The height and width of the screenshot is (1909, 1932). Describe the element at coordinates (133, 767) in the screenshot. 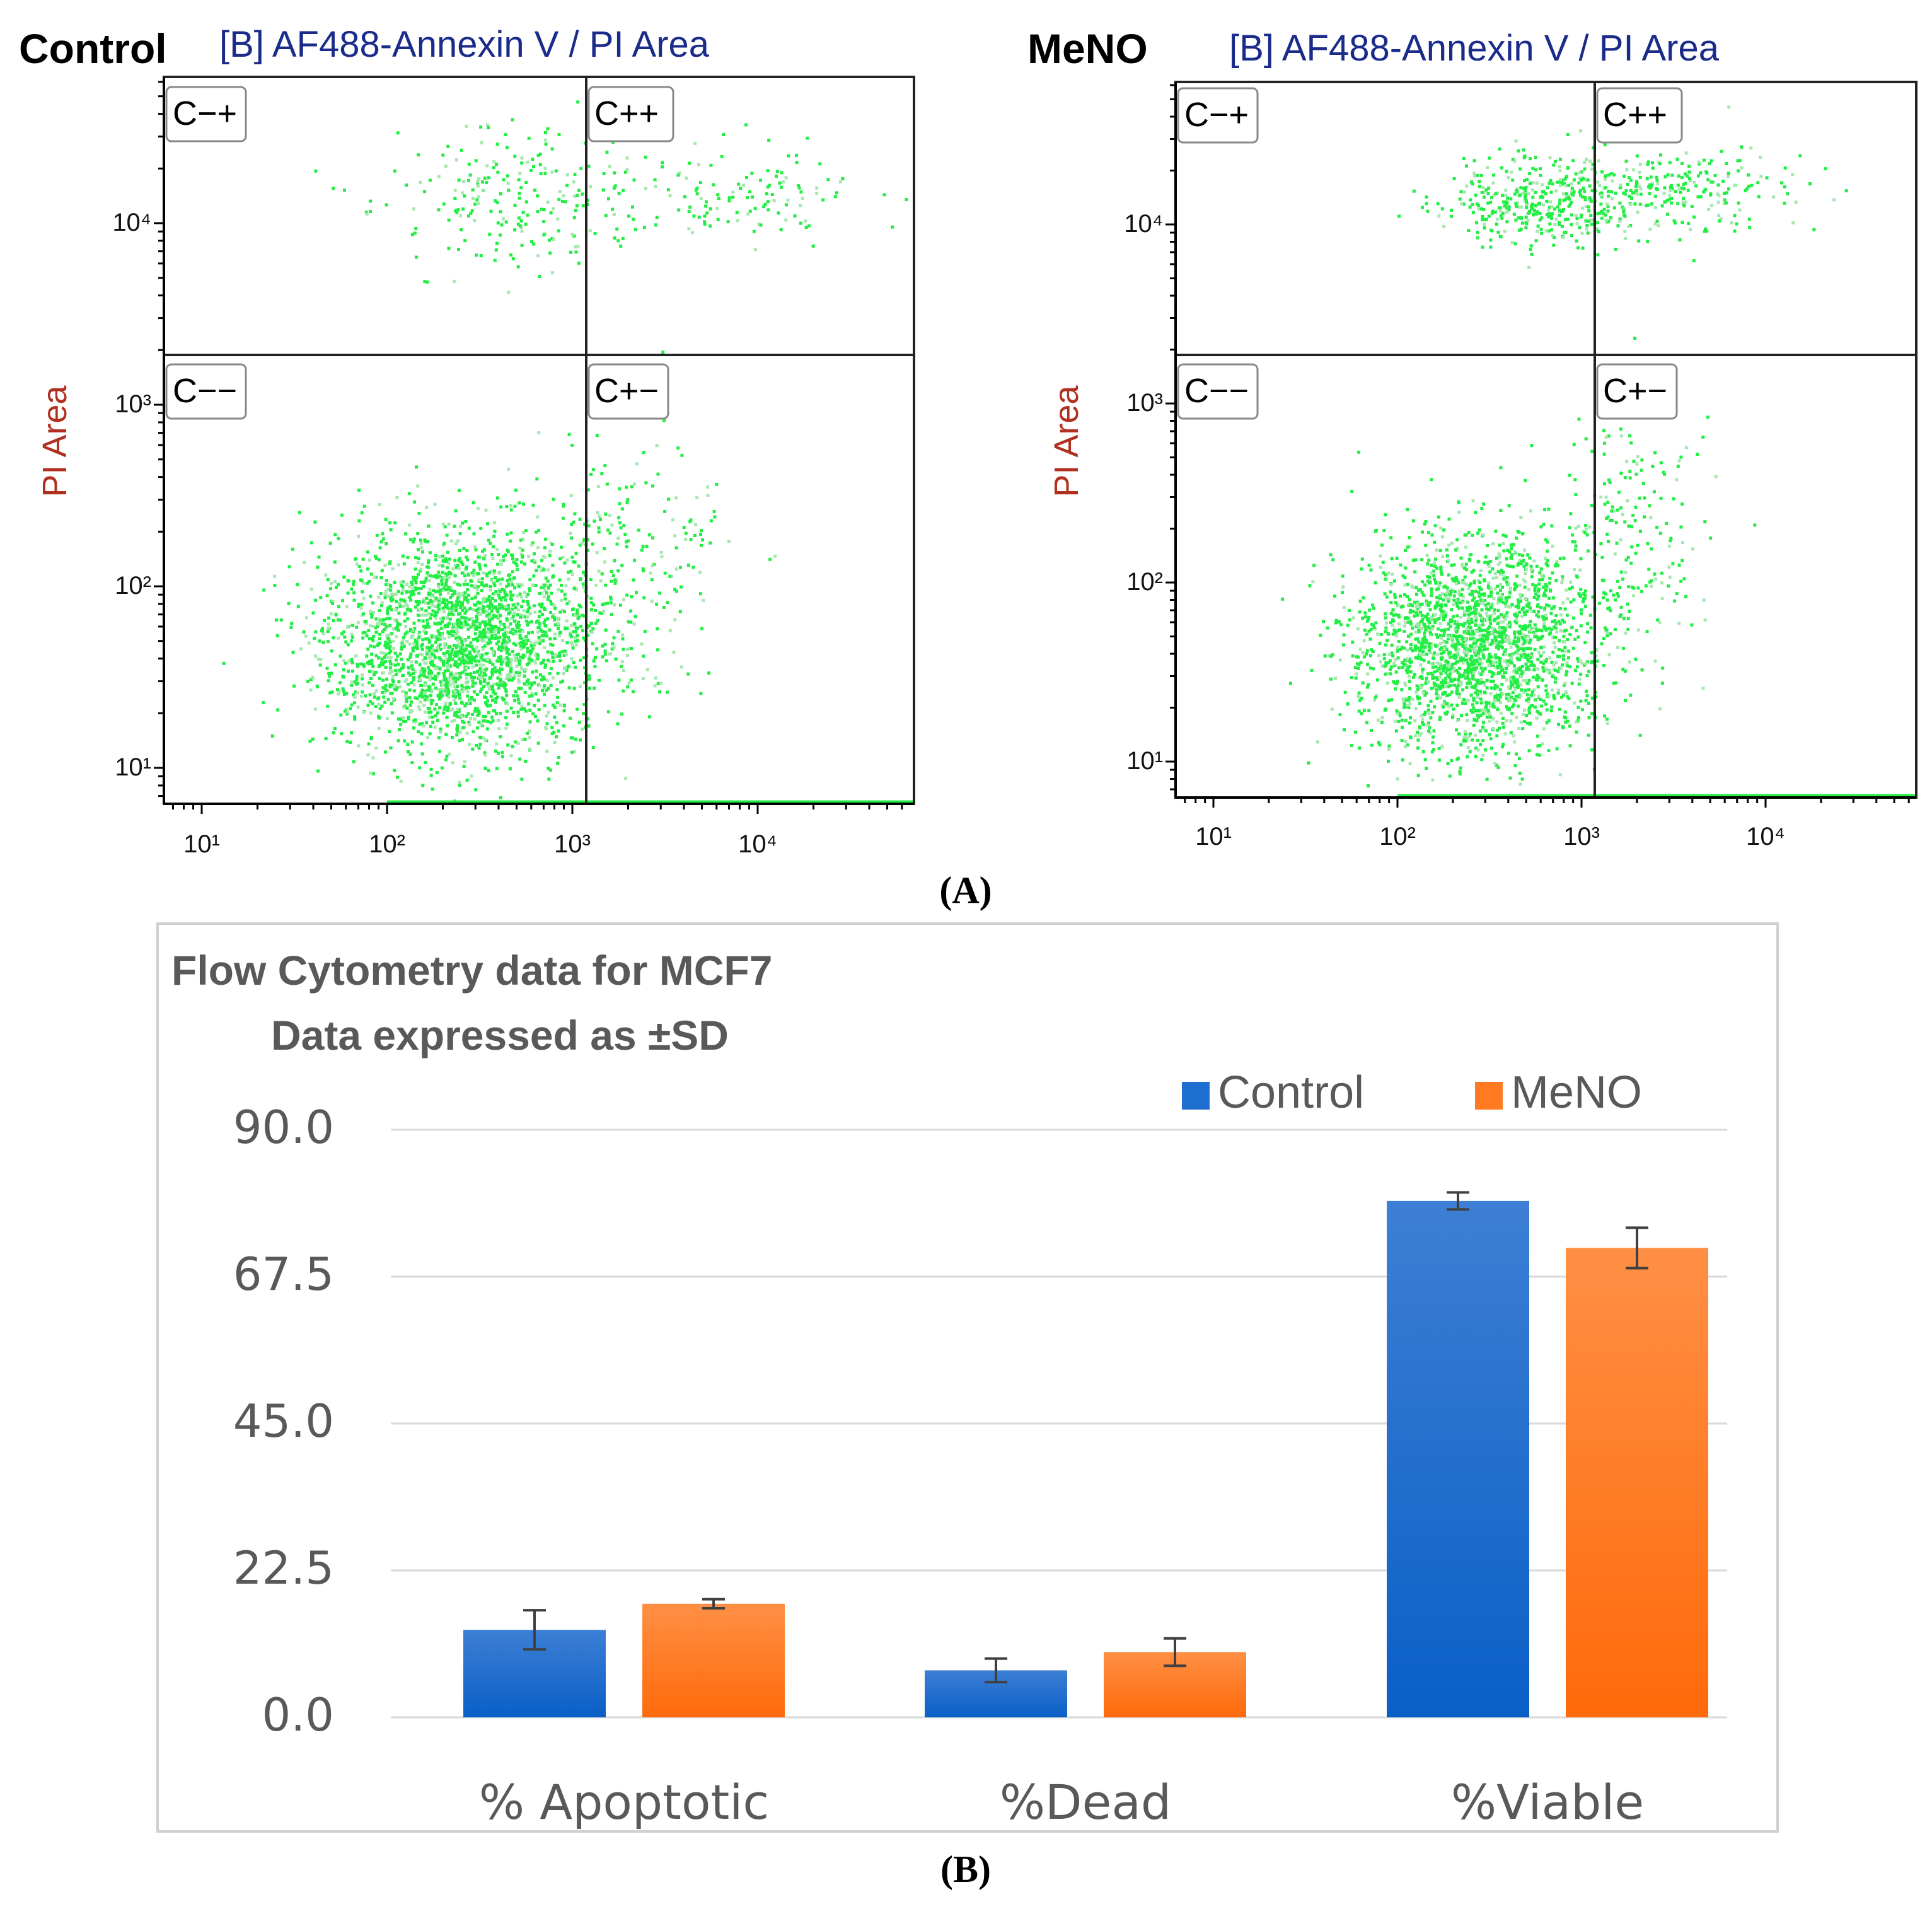

I see `y-tick-label: 10¹` at that location.